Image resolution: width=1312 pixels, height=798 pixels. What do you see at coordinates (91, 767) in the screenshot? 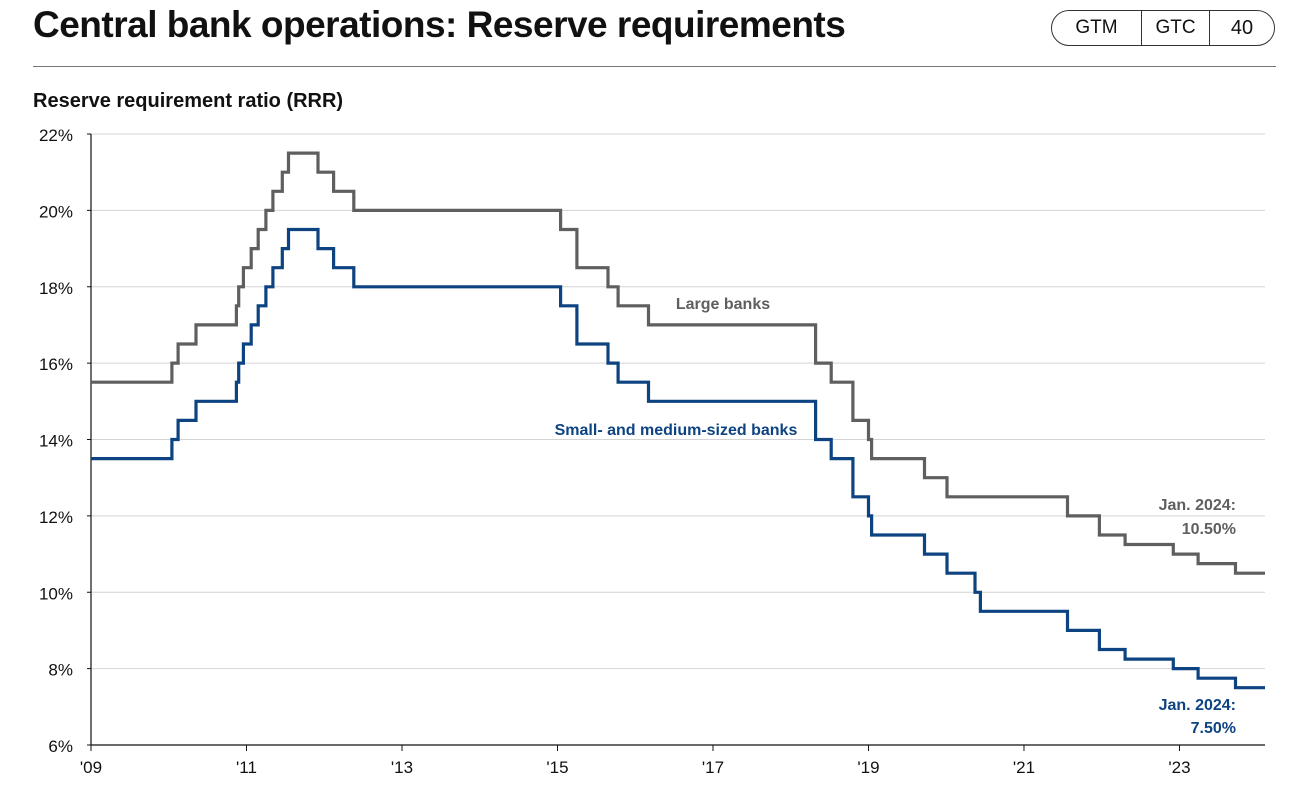
I see `x-tick-label: '09` at bounding box center [91, 767].